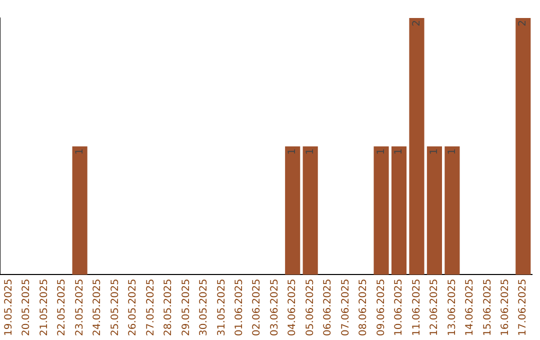 This screenshot has height=340, width=540. Describe the element at coordinates (8, 307) in the screenshot. I see `x-tick-label: 19.05.2025` at that location.